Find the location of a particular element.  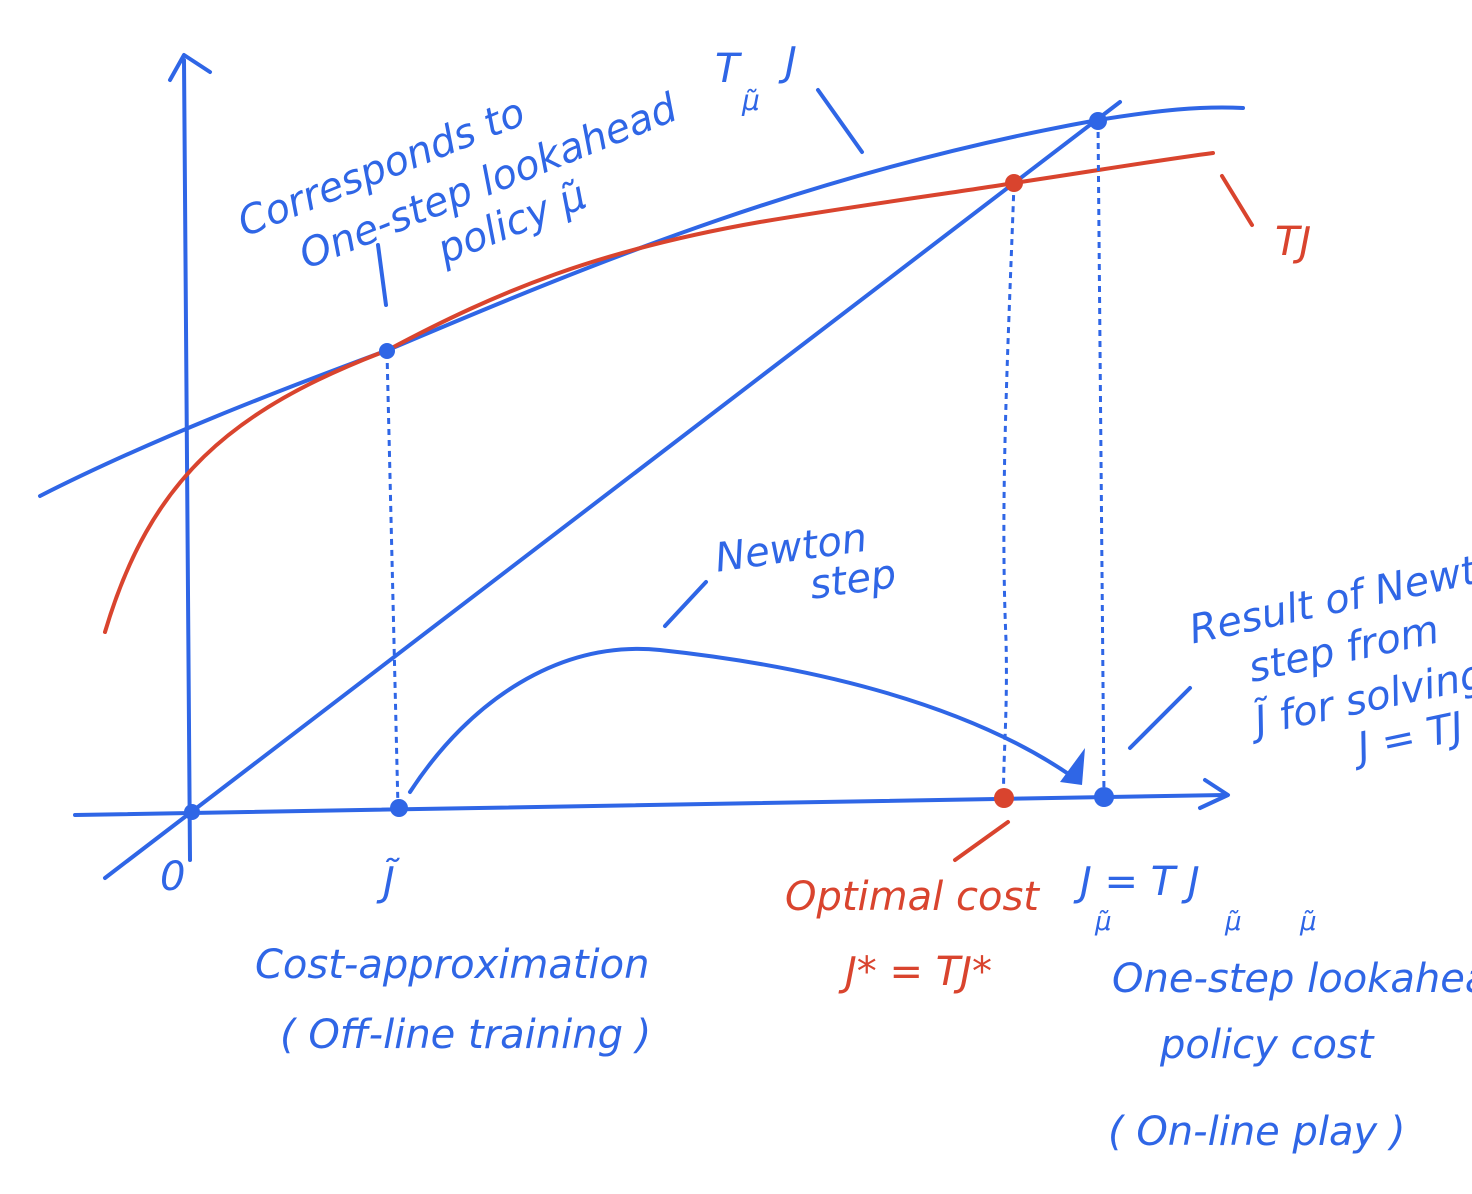

jtilde-dashed-line is located at coordinates (392, 580).